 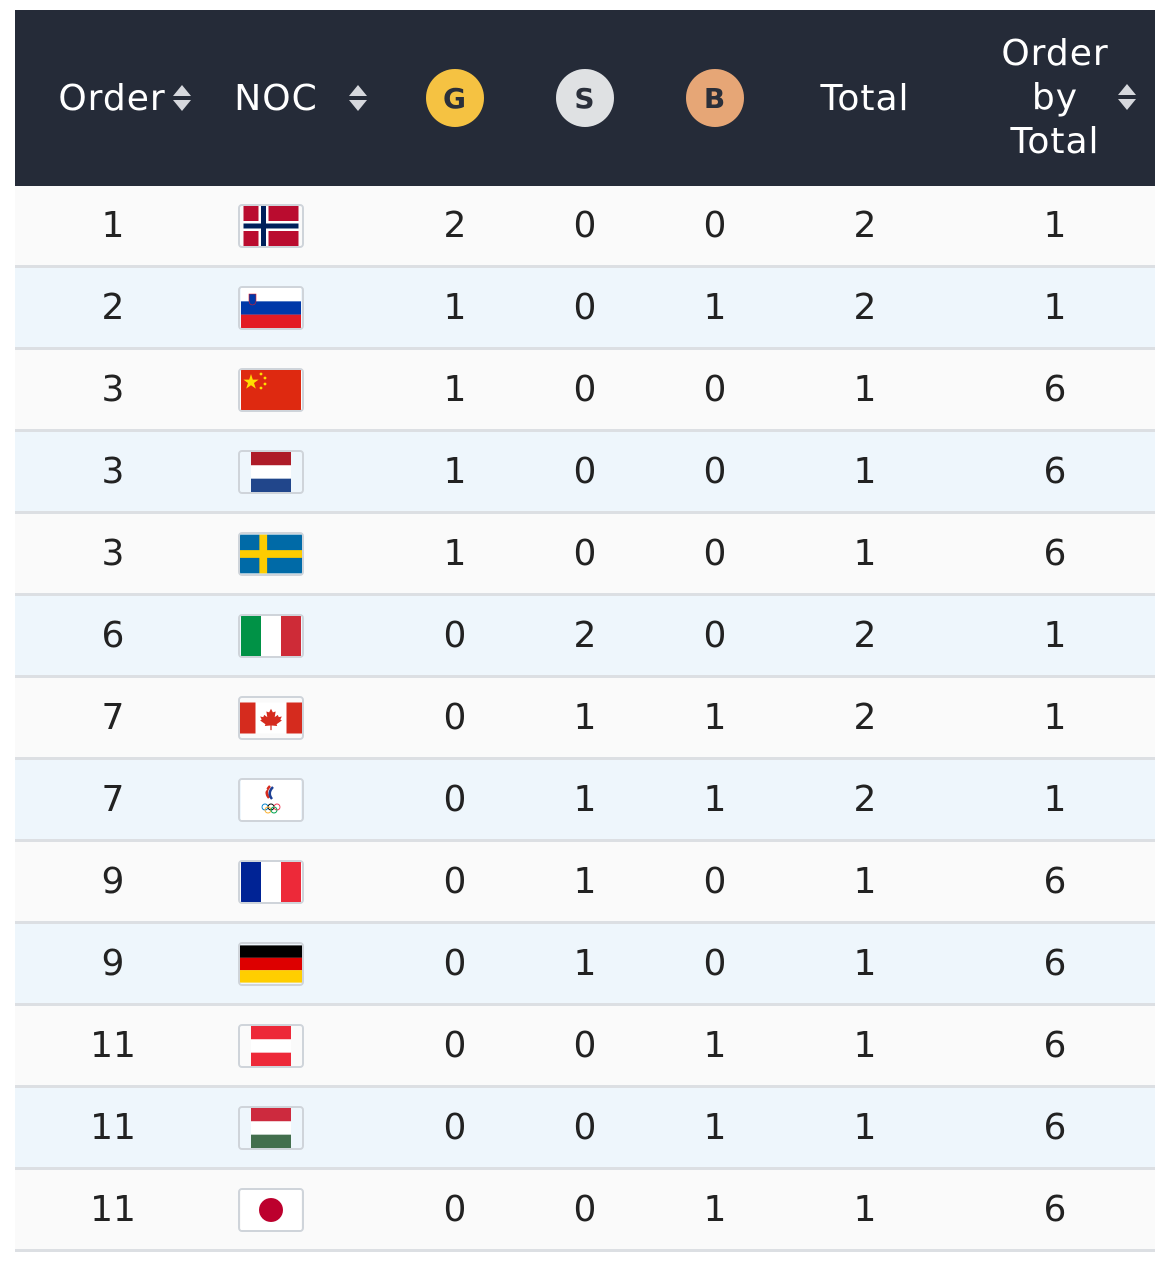 What do you see at coordinates (585, 227) in the screenshot?
I see `table-row: 1 2 0 0 2 1` at bounding box center [585, 227].